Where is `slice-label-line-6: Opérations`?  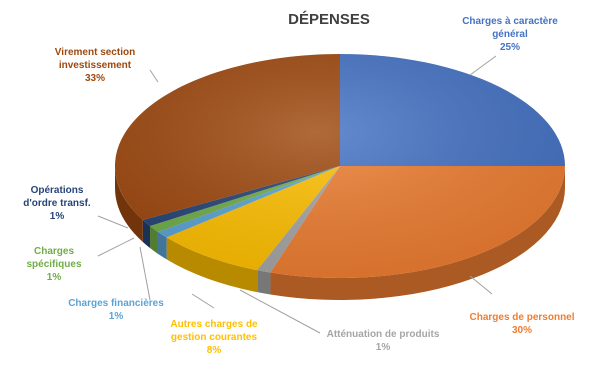
slice-label-line-6: Opérations is located at coordinates (57, 190).